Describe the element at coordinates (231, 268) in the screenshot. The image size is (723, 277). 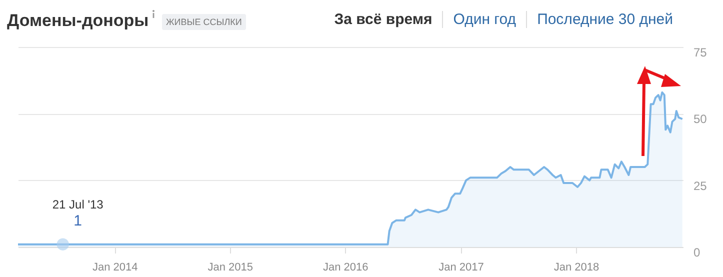
I see `x-tick-label: Jan 2015` at that location.